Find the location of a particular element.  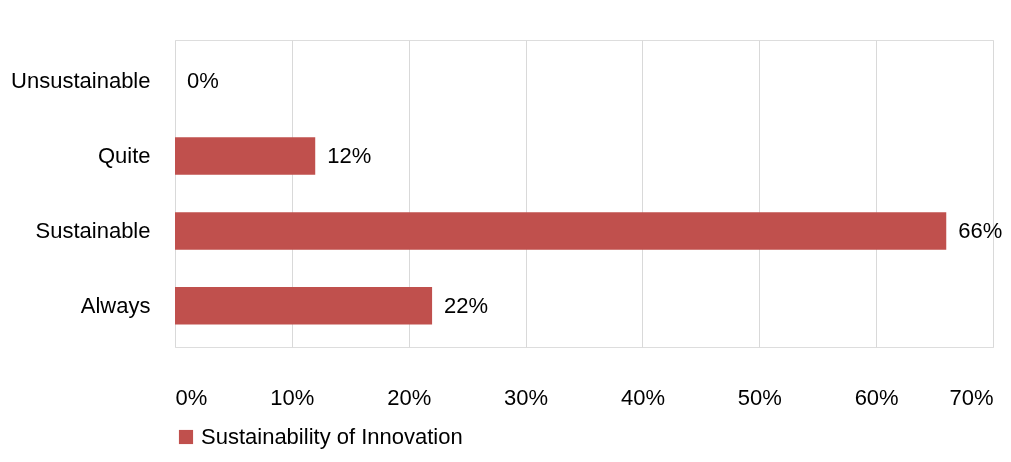

x-tick-label: 60% is located at coordinates (876, 397).